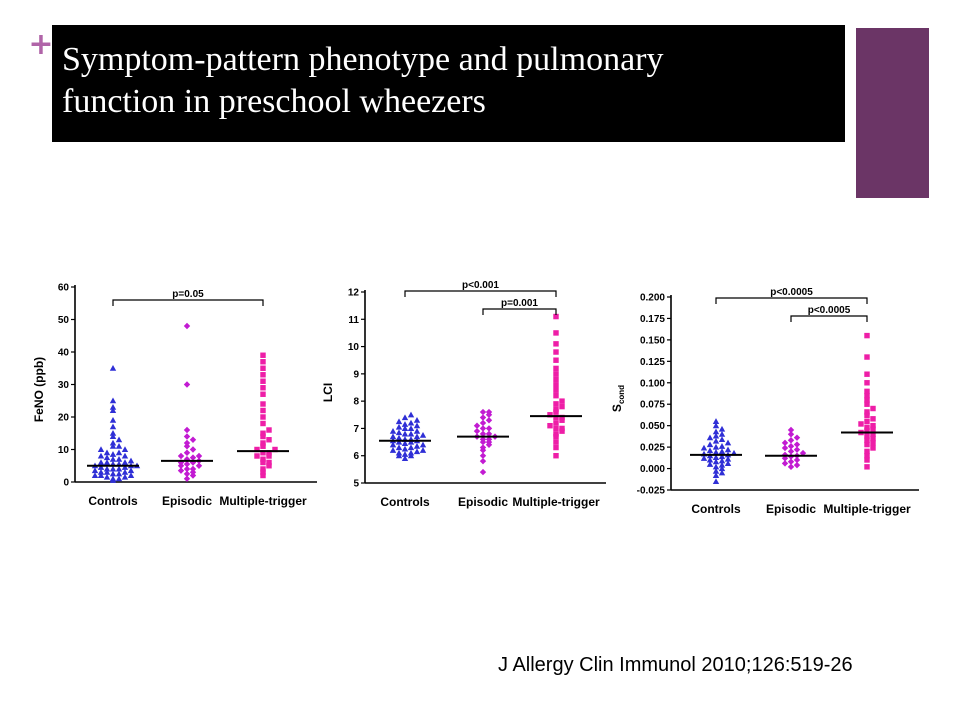 This screenshot has width=960, height=720. Describe the element at coordinates (652, 362) in the screenshot. I see `y-tick-label: 0.125` at that location.